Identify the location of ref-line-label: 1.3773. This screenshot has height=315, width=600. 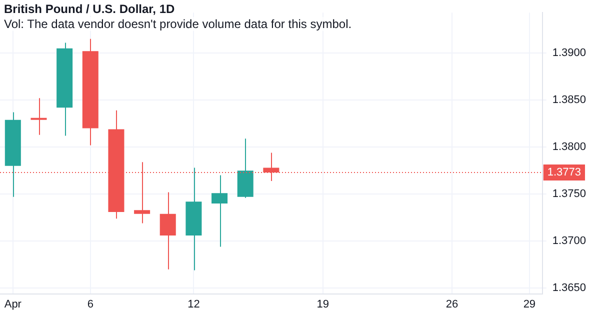
(564, 172).